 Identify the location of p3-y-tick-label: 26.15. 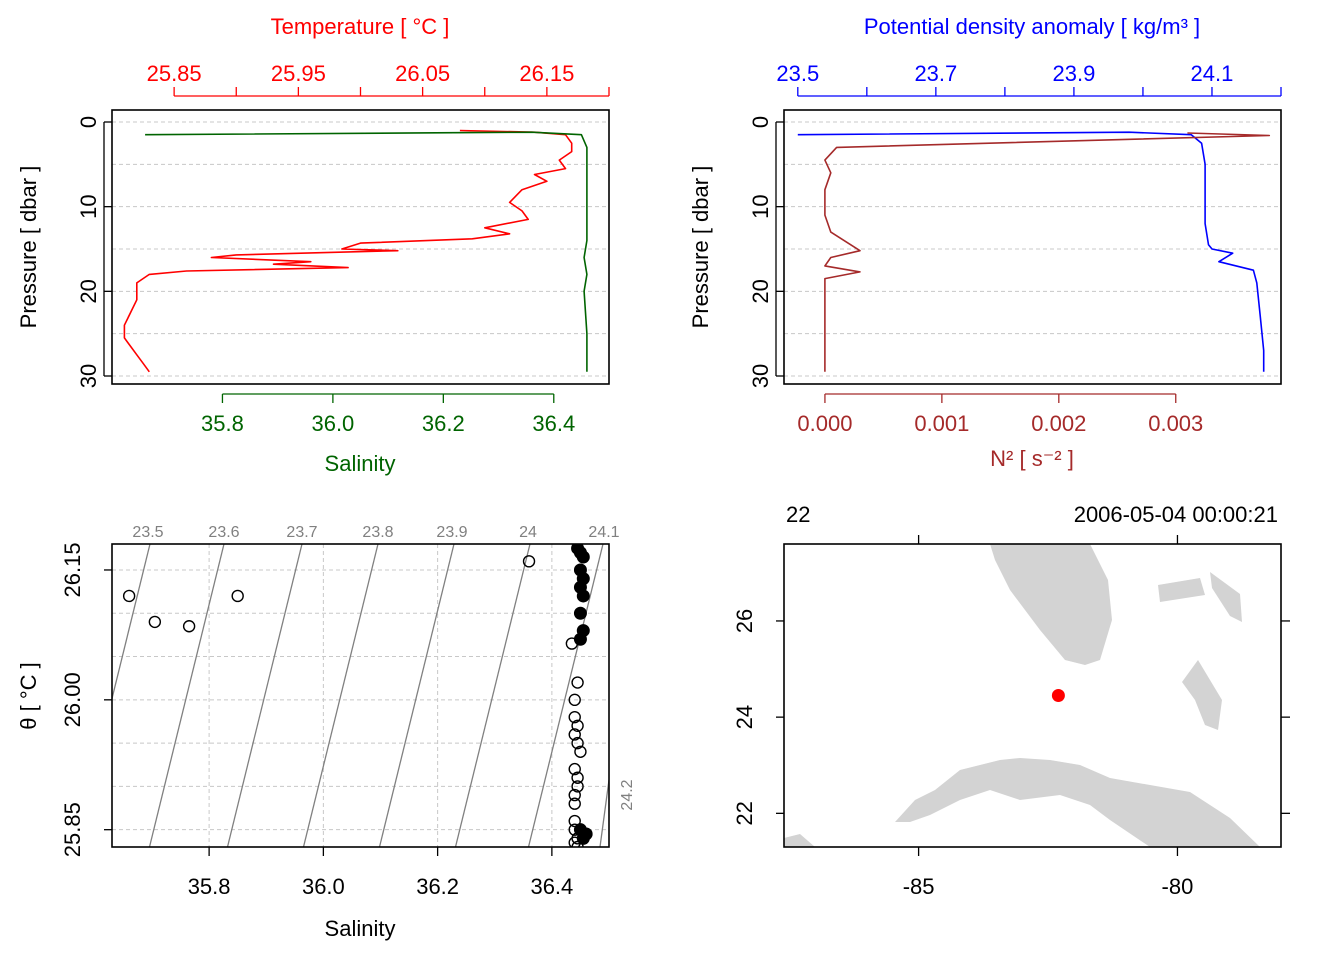
(72, 569).